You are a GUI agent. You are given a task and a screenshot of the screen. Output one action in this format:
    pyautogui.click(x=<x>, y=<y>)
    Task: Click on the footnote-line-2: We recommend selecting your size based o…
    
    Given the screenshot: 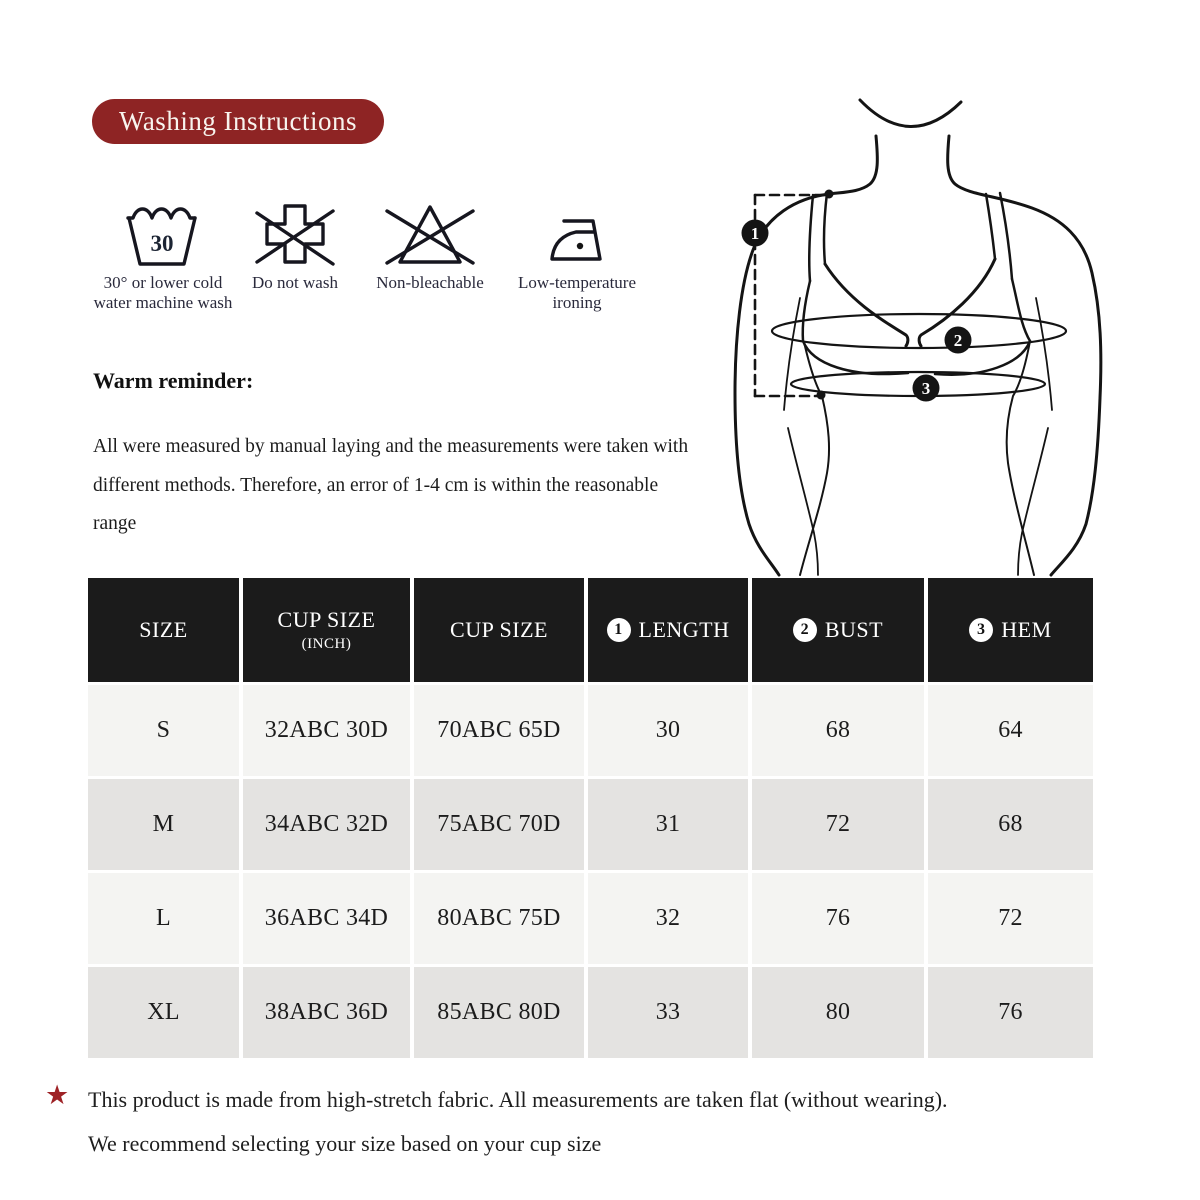 What is the action you would take?
    pyautogui.click(x=345, y=1143)
    